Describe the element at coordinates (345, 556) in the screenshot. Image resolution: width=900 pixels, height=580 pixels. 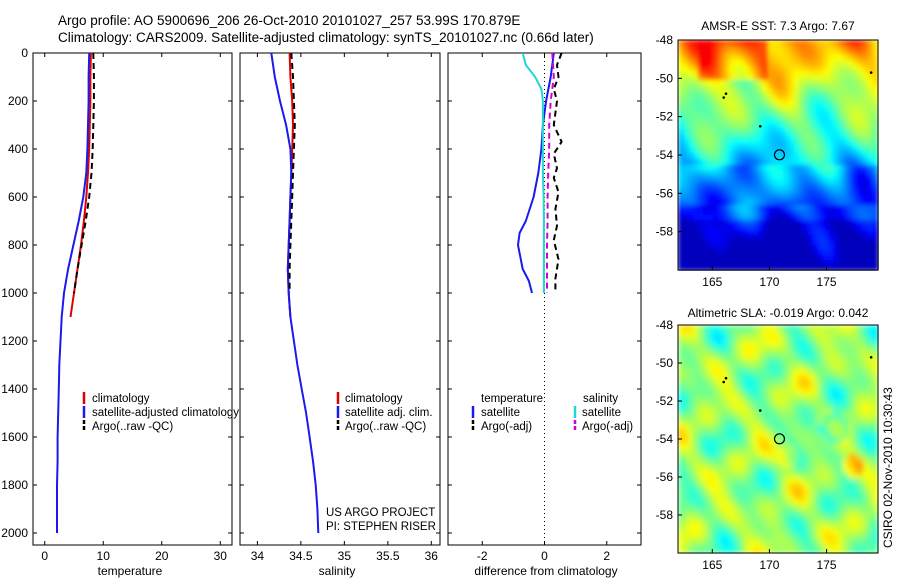
I see `x-tick-label: 35` at that location.